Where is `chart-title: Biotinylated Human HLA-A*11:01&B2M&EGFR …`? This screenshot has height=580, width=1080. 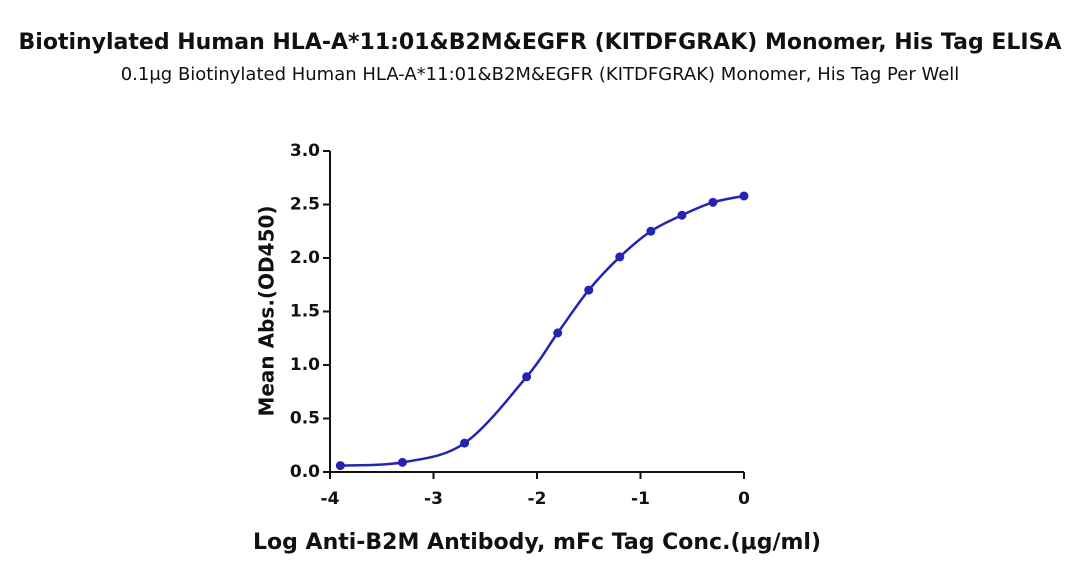 chart-title: Biotinylated Human HLA-A*11:01&B2M&EGFR … is located at coordinates (540, 42).